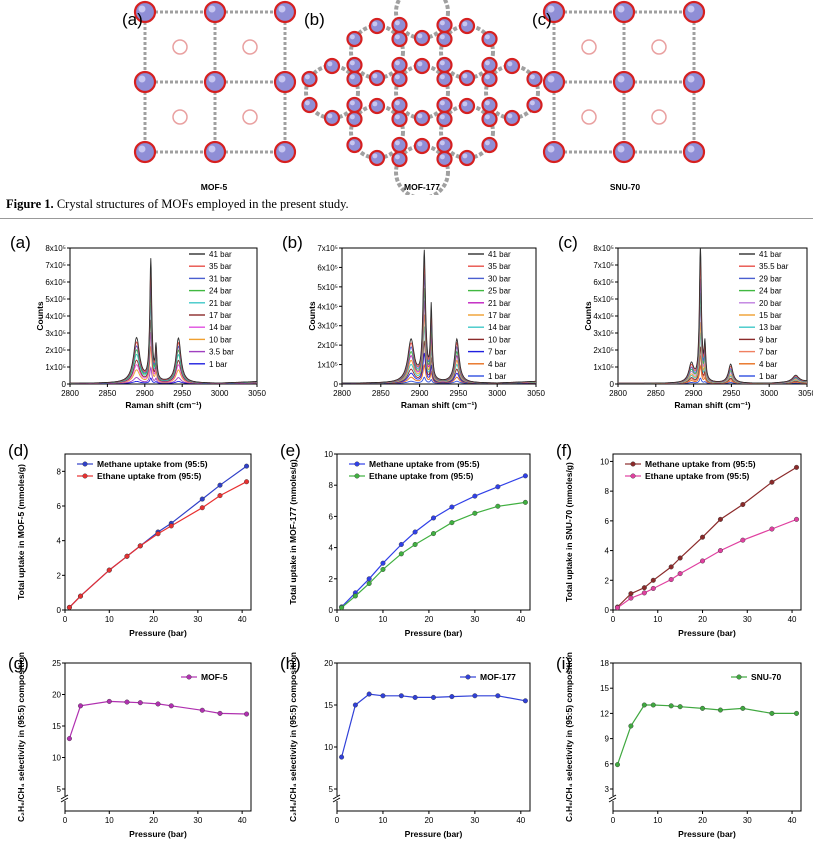 The width and height of the screenshot is (813, 843). I want to click on legend-label: 14 bar, so click(499, 327).